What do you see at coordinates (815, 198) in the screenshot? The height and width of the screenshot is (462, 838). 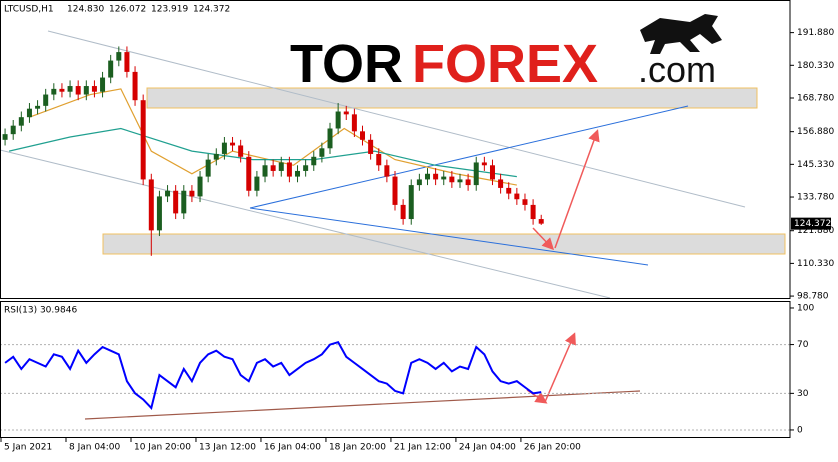 I see `y-tick-label: 133.780` at bounding box center [815, 198].